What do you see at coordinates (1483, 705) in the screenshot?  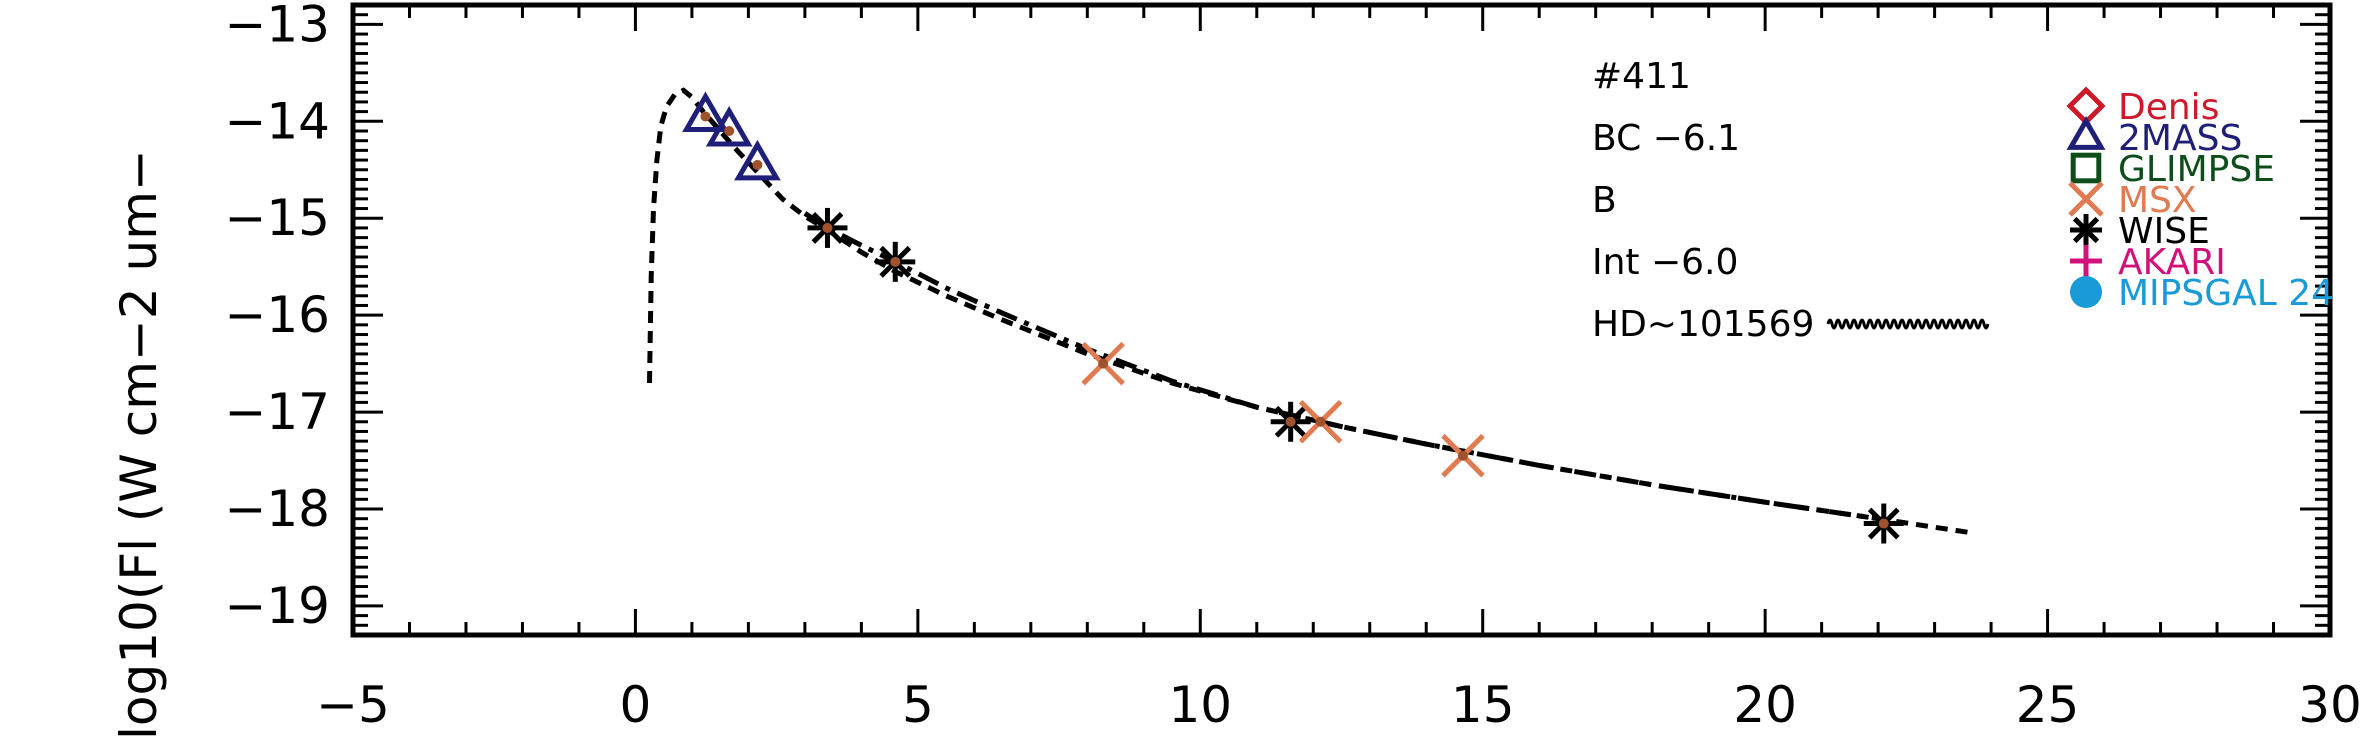 I see `x-tick-label: 15` at bounding box center [1483, 705].